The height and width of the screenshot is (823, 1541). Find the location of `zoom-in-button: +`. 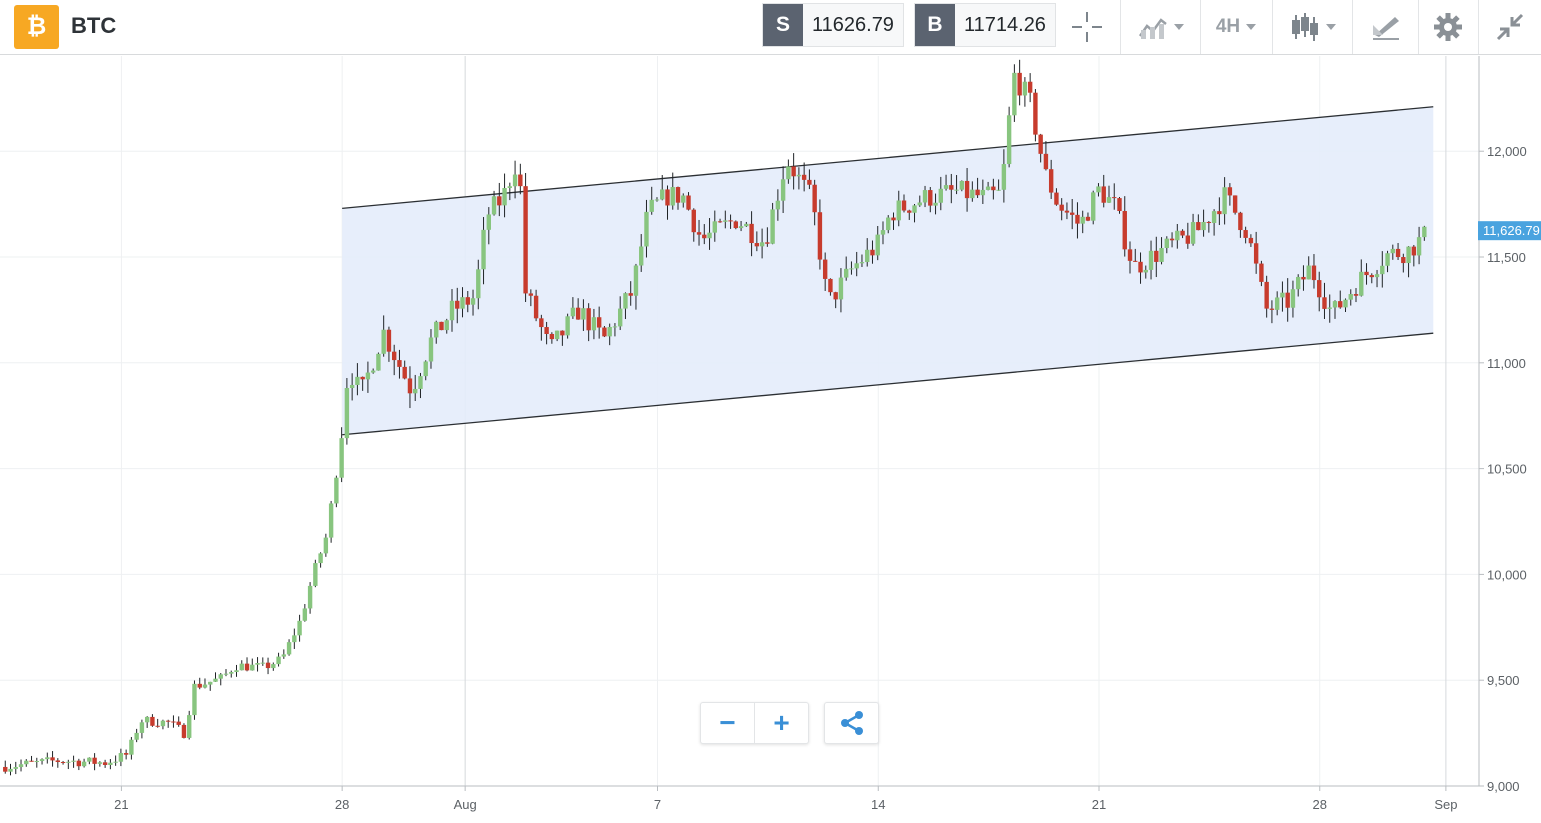

zoom-in-button: + is located at coordinates (781, 723).